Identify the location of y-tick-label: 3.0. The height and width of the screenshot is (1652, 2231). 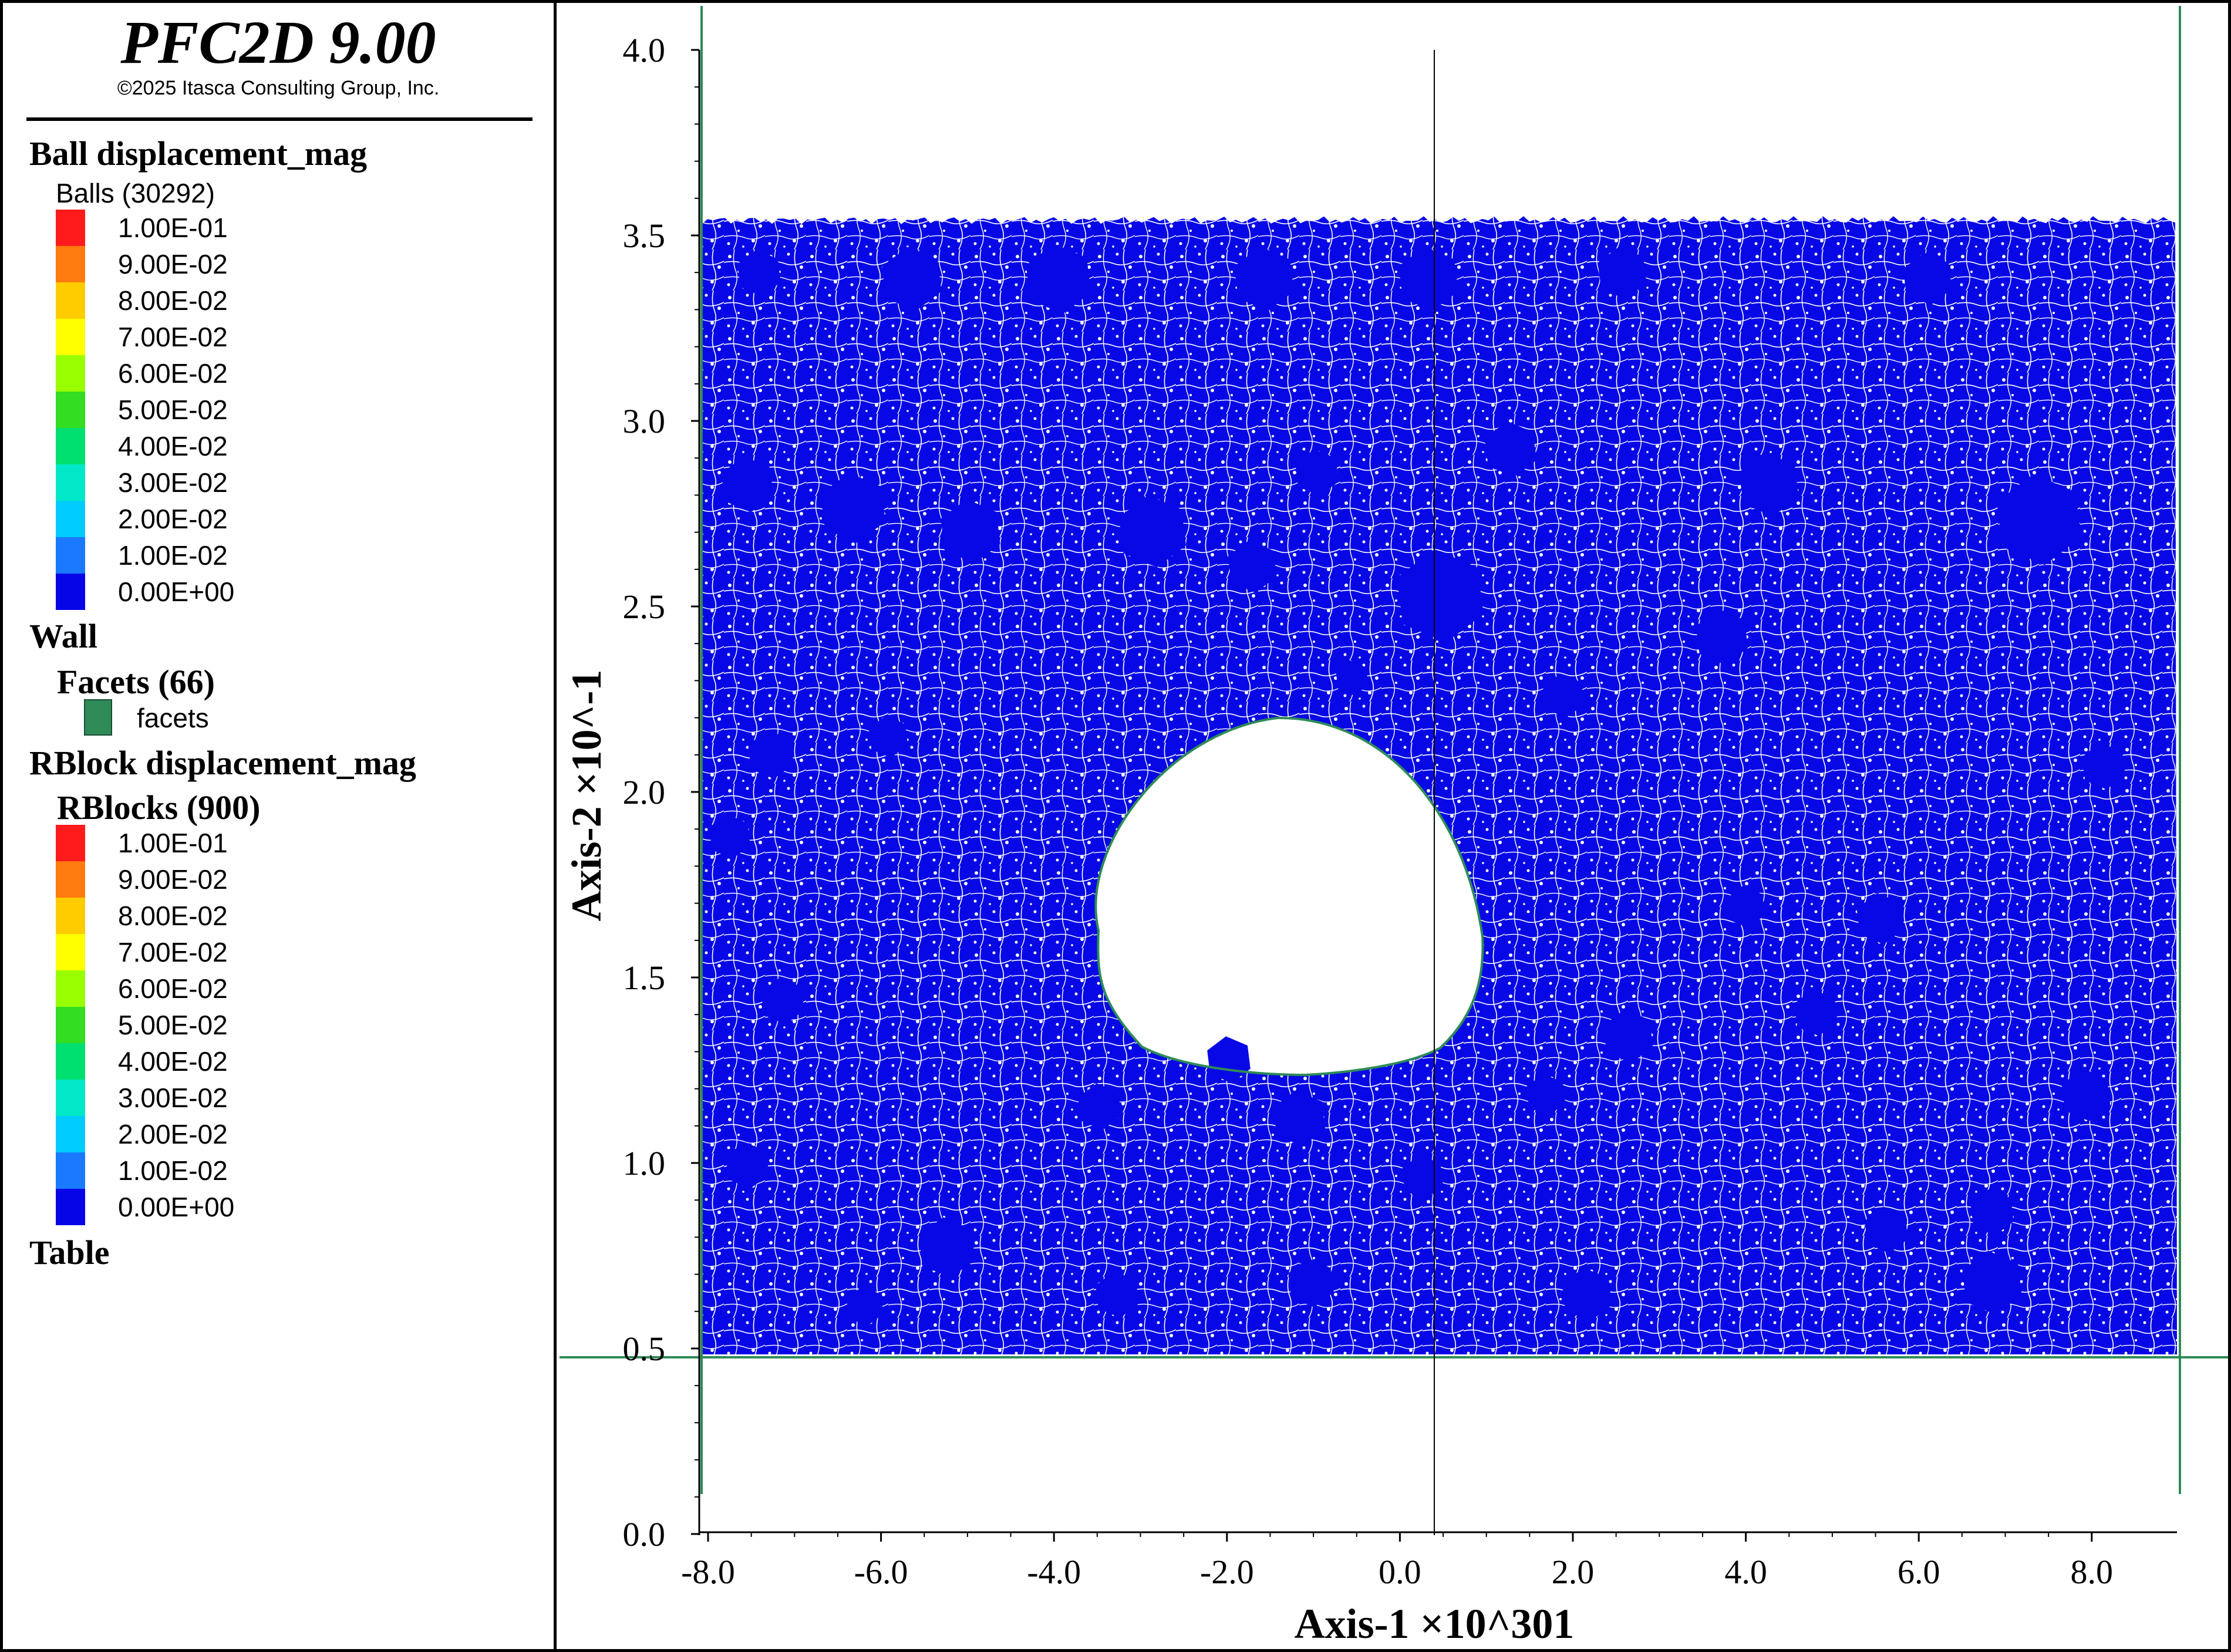
(644, 421).